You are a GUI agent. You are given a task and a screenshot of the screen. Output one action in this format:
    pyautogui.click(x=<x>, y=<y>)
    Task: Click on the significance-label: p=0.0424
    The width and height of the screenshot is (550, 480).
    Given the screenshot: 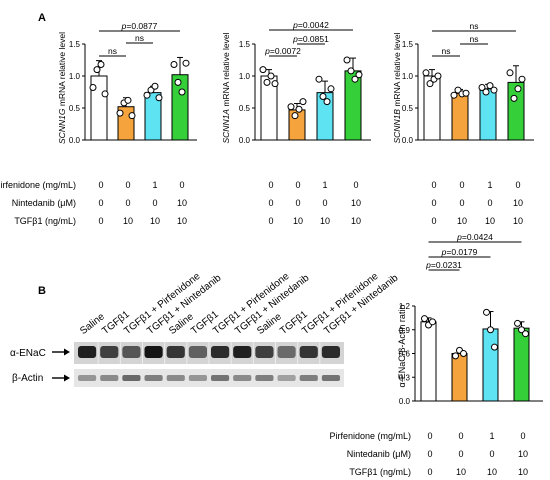 What is the action you would take?
    pyautogui.click(x=474, y=237)
    